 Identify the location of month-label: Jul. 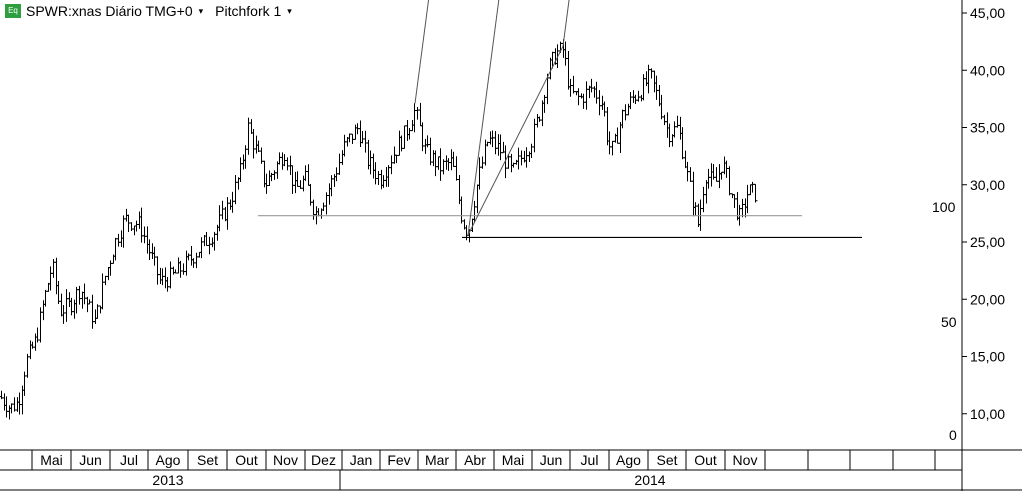
(129, 460).